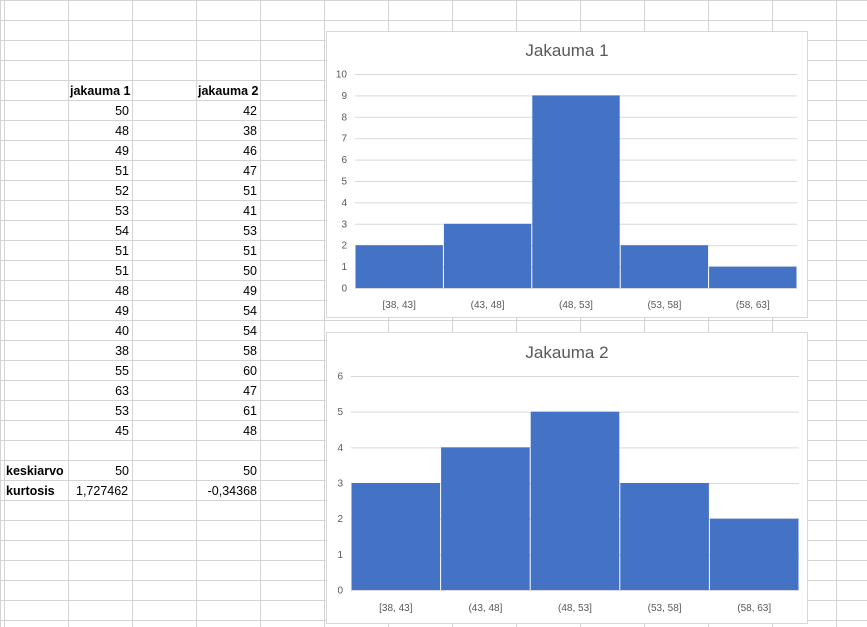 The image size is (867, 627). What do you see at coordinates (250, 271) in the screenshot?
I see `cell-jakauma-2: 50` at bounding box center [250, 271].